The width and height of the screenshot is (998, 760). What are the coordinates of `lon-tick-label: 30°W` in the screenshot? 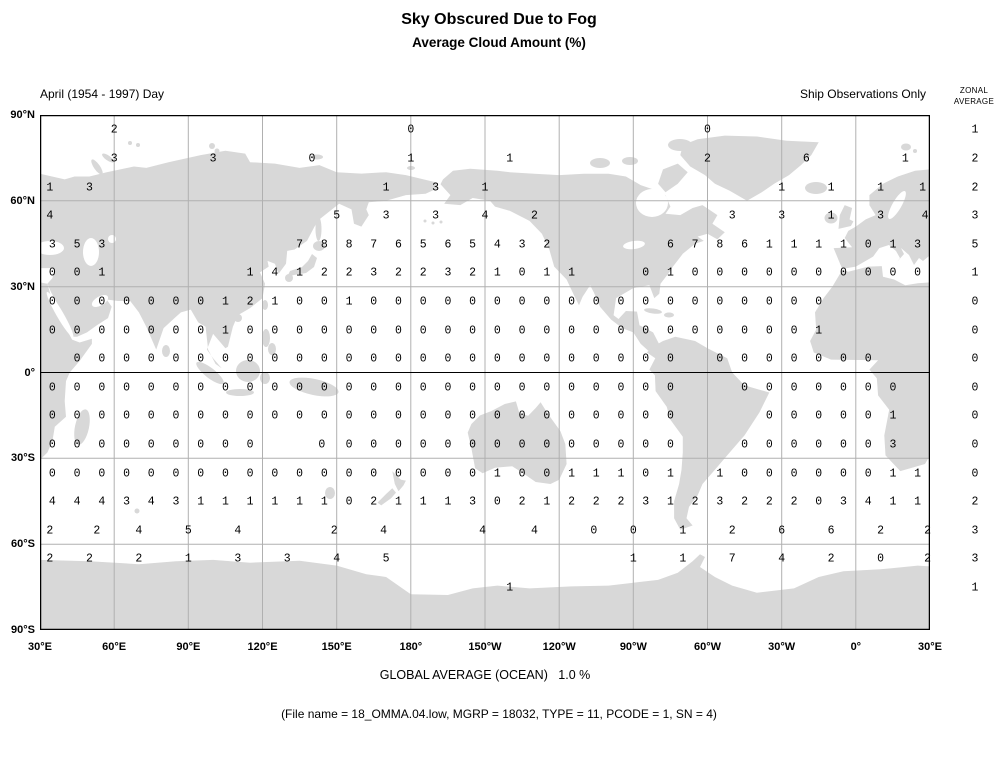 It's located at (782, 647).